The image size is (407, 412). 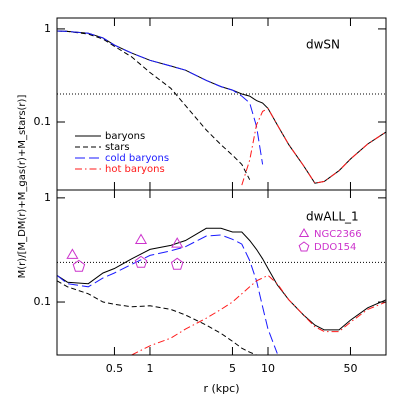 What do you see at coordinates (22, 187) in the screenshot?
I see `y-axis-label: M(r)/[M_DM(r)+M_gas(r)+M_stars(r)]` at bounding box center [22, 187].